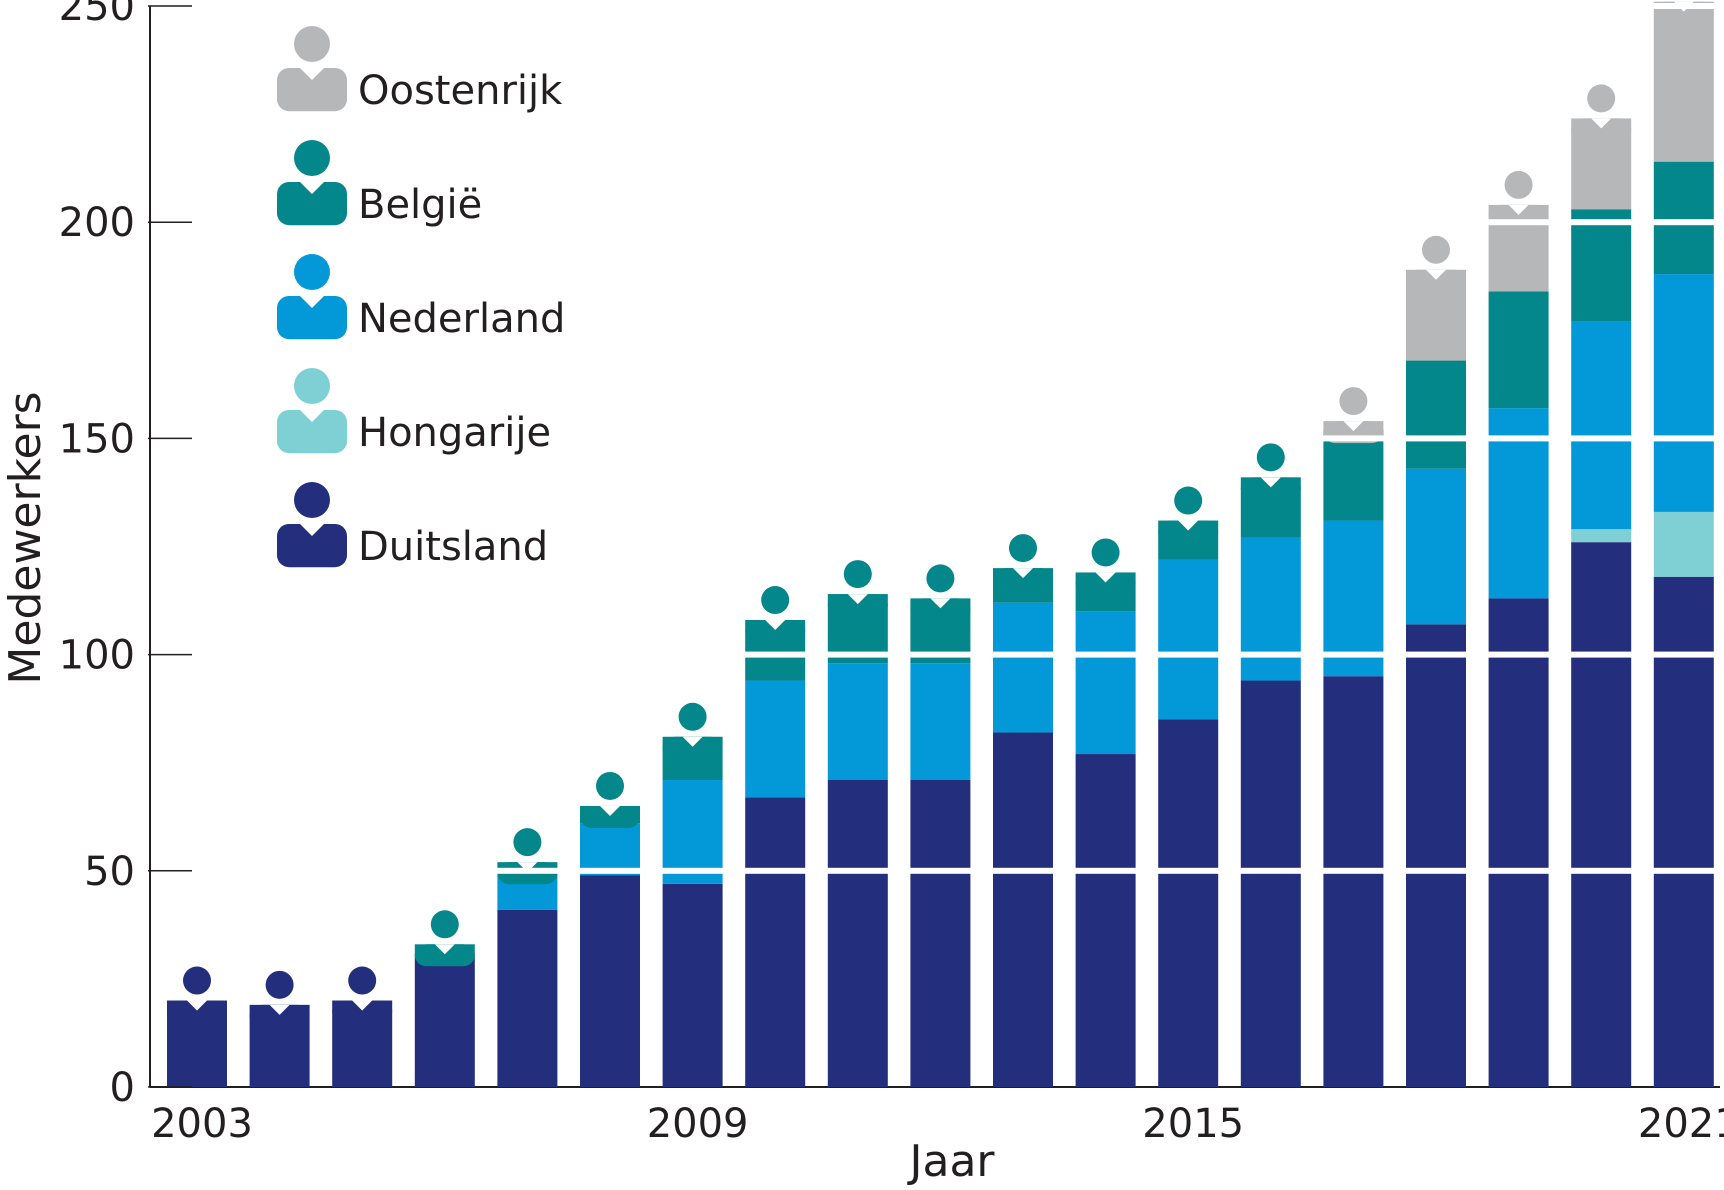 This screenshot has width=1724, height=1190. Describe the element at coordinates (1436, 546) in the screenshot. I see `bar-segment-2018-Nederland` at that location.